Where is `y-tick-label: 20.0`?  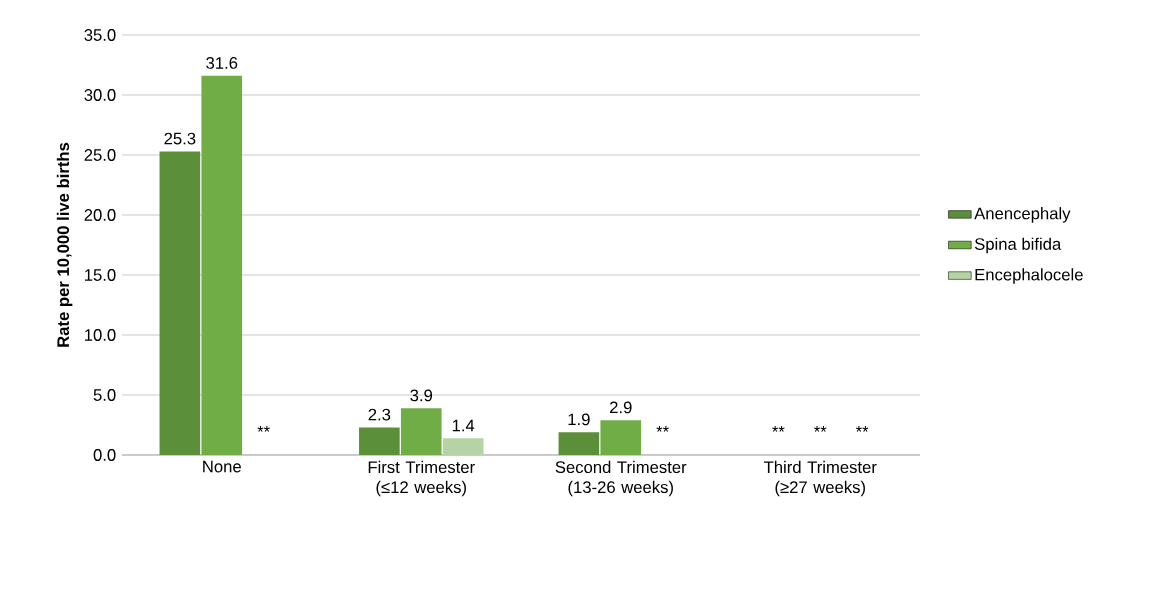
y-tick-label: 20.0 is located at coordinates (100, 215).